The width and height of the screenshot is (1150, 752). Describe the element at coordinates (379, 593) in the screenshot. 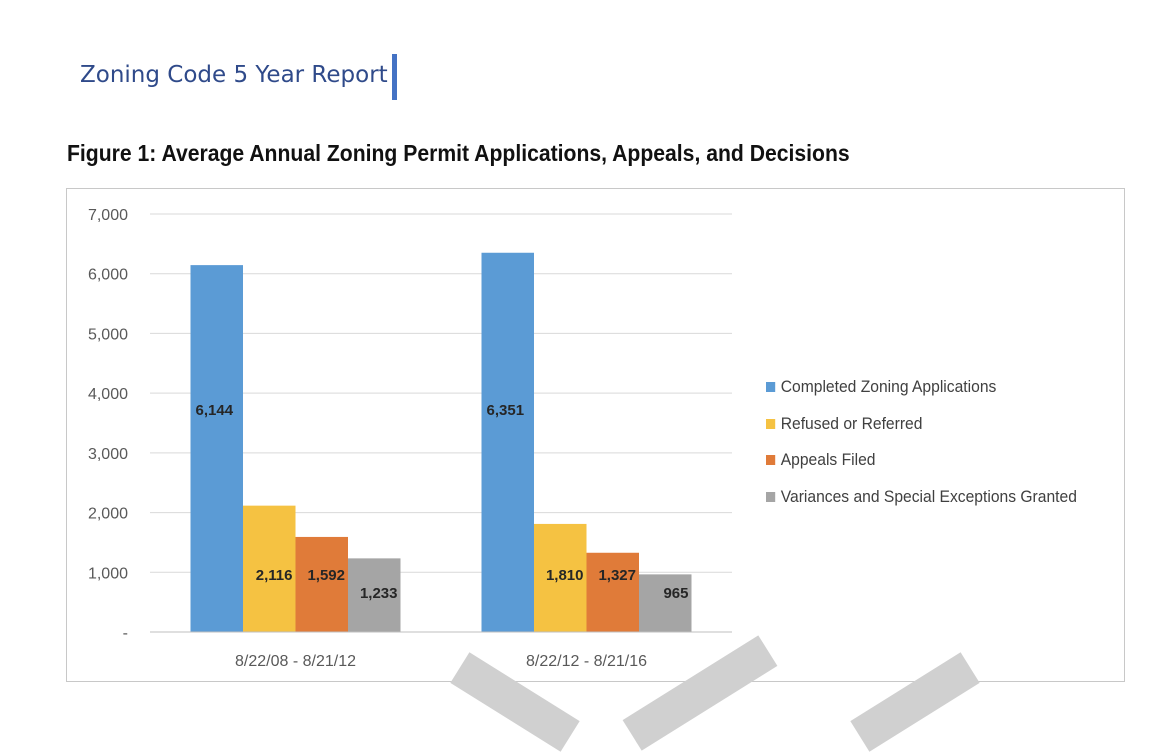

I see `data-label: 1,233` at that location.